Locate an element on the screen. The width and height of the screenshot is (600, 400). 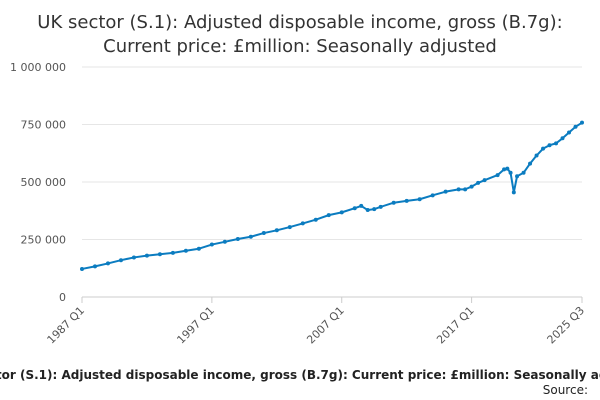
y-tick-label: 250 000 is located at coordinates (44, 240).